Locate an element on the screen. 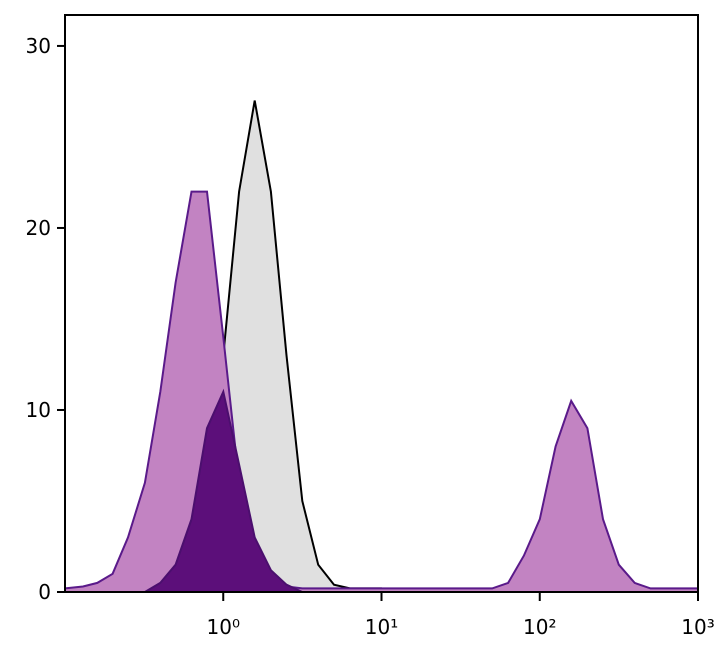  x-tick-label: 10² is located at coordinates (539, 627).